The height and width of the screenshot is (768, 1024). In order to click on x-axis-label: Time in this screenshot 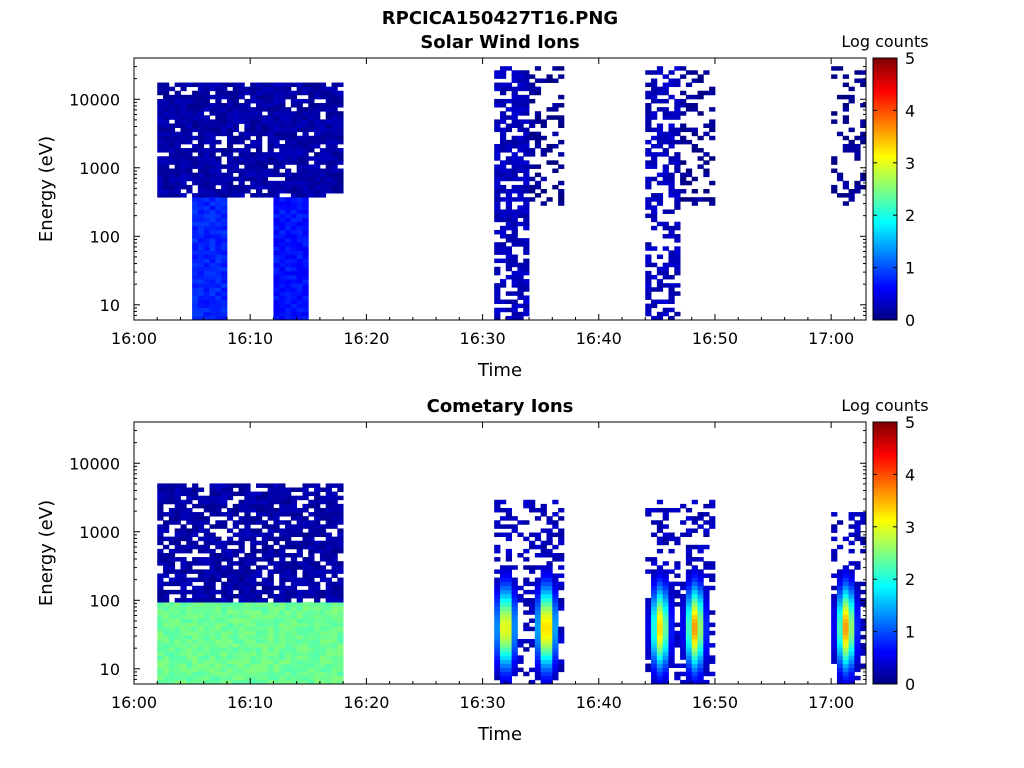, I will do `click(499, 734)`.